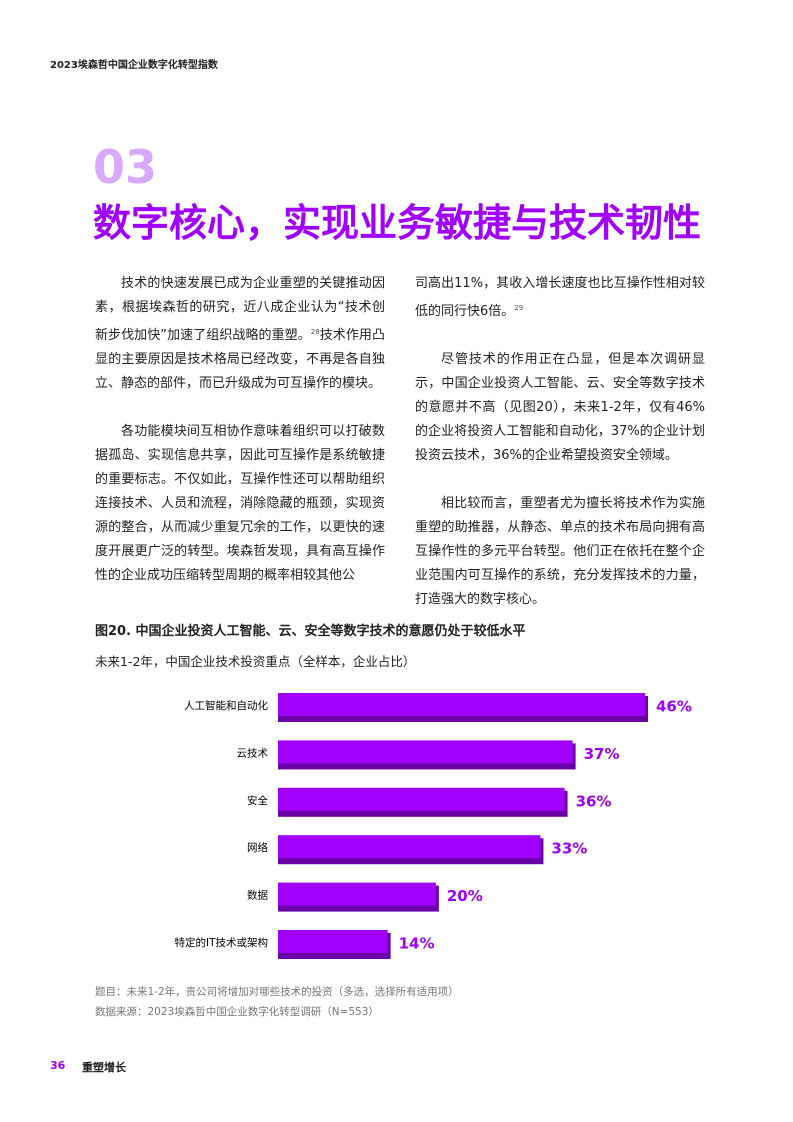 The image size is (793, 1122). I want to click on category-label: 安全, so click(257, 800).